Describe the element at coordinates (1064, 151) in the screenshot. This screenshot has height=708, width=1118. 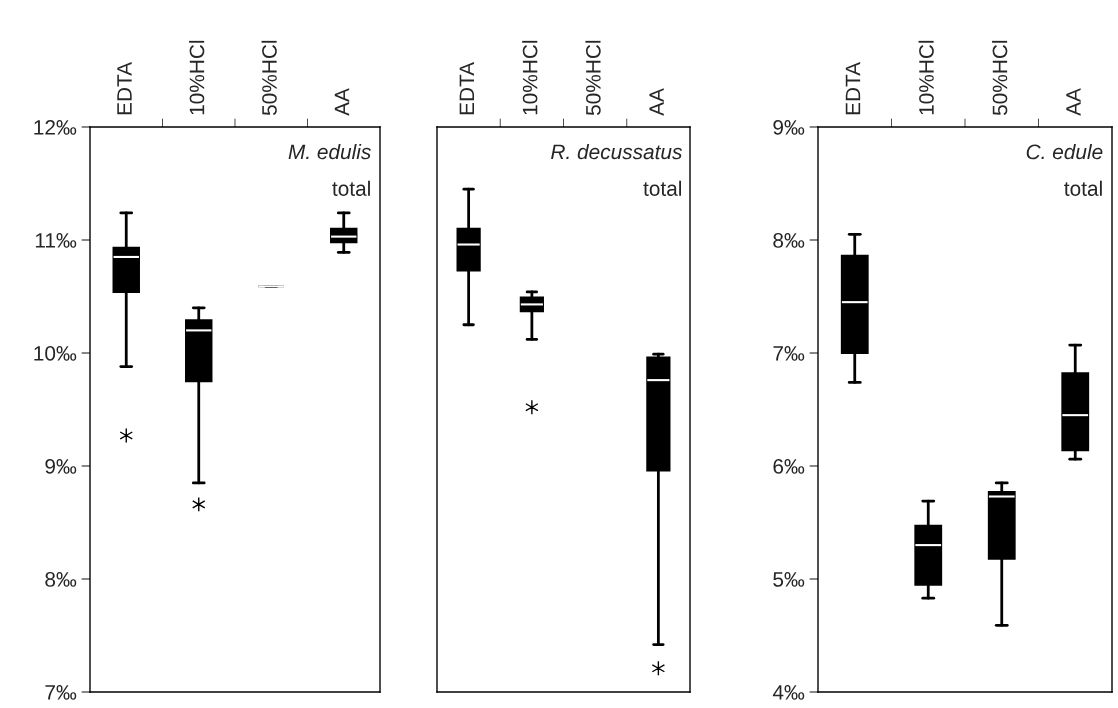
I see `annotation: C. edule` at that location.